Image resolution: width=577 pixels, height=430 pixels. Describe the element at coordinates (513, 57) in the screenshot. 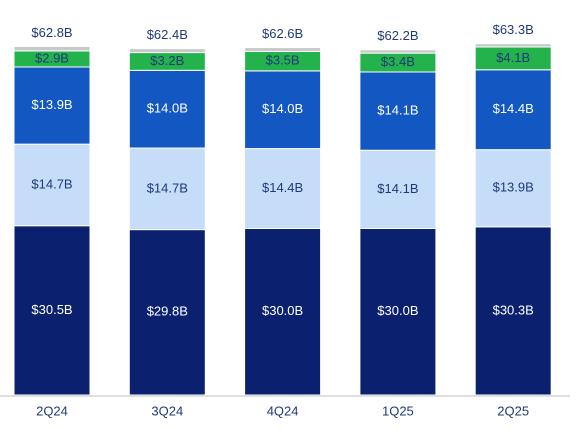

I see `segment-label: $4.1B` at that location.